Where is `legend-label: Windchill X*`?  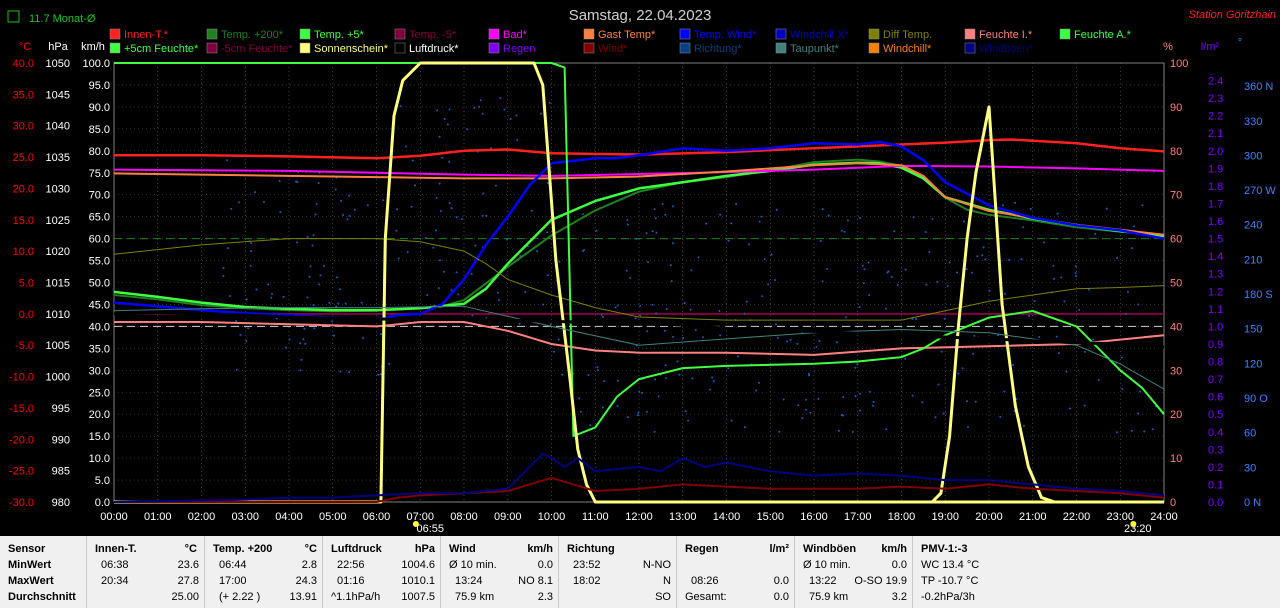
legend-label: Windchill X* is located at coordinates (819, 35).